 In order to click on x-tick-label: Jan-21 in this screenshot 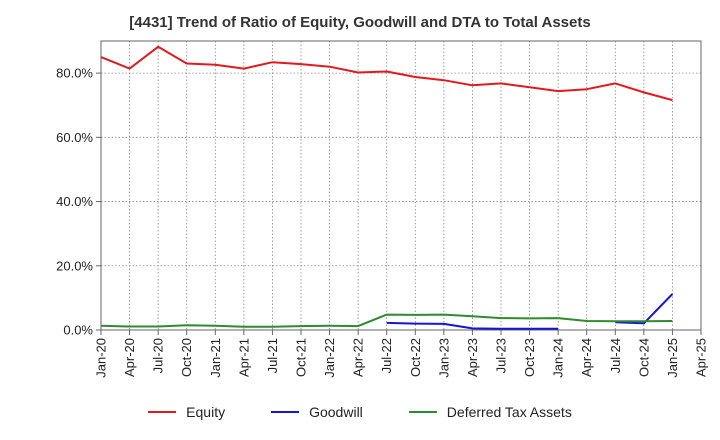, I will do `click(215, 358)`.